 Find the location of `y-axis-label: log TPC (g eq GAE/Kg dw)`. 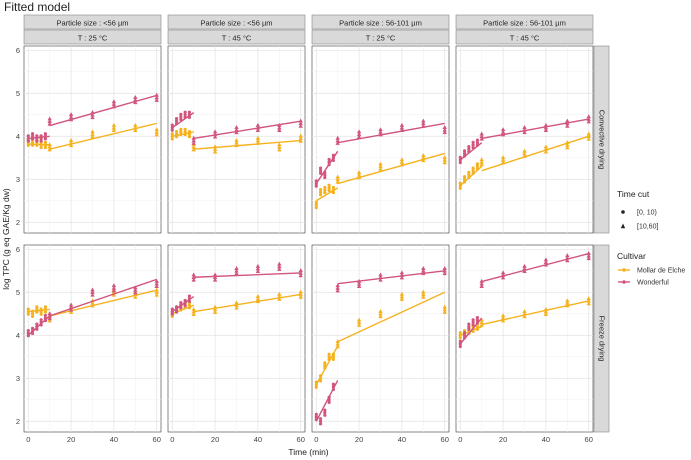

y-axis-label: log TPC (g eq GAE/Kg dw) is located at coordinates (6, 239).